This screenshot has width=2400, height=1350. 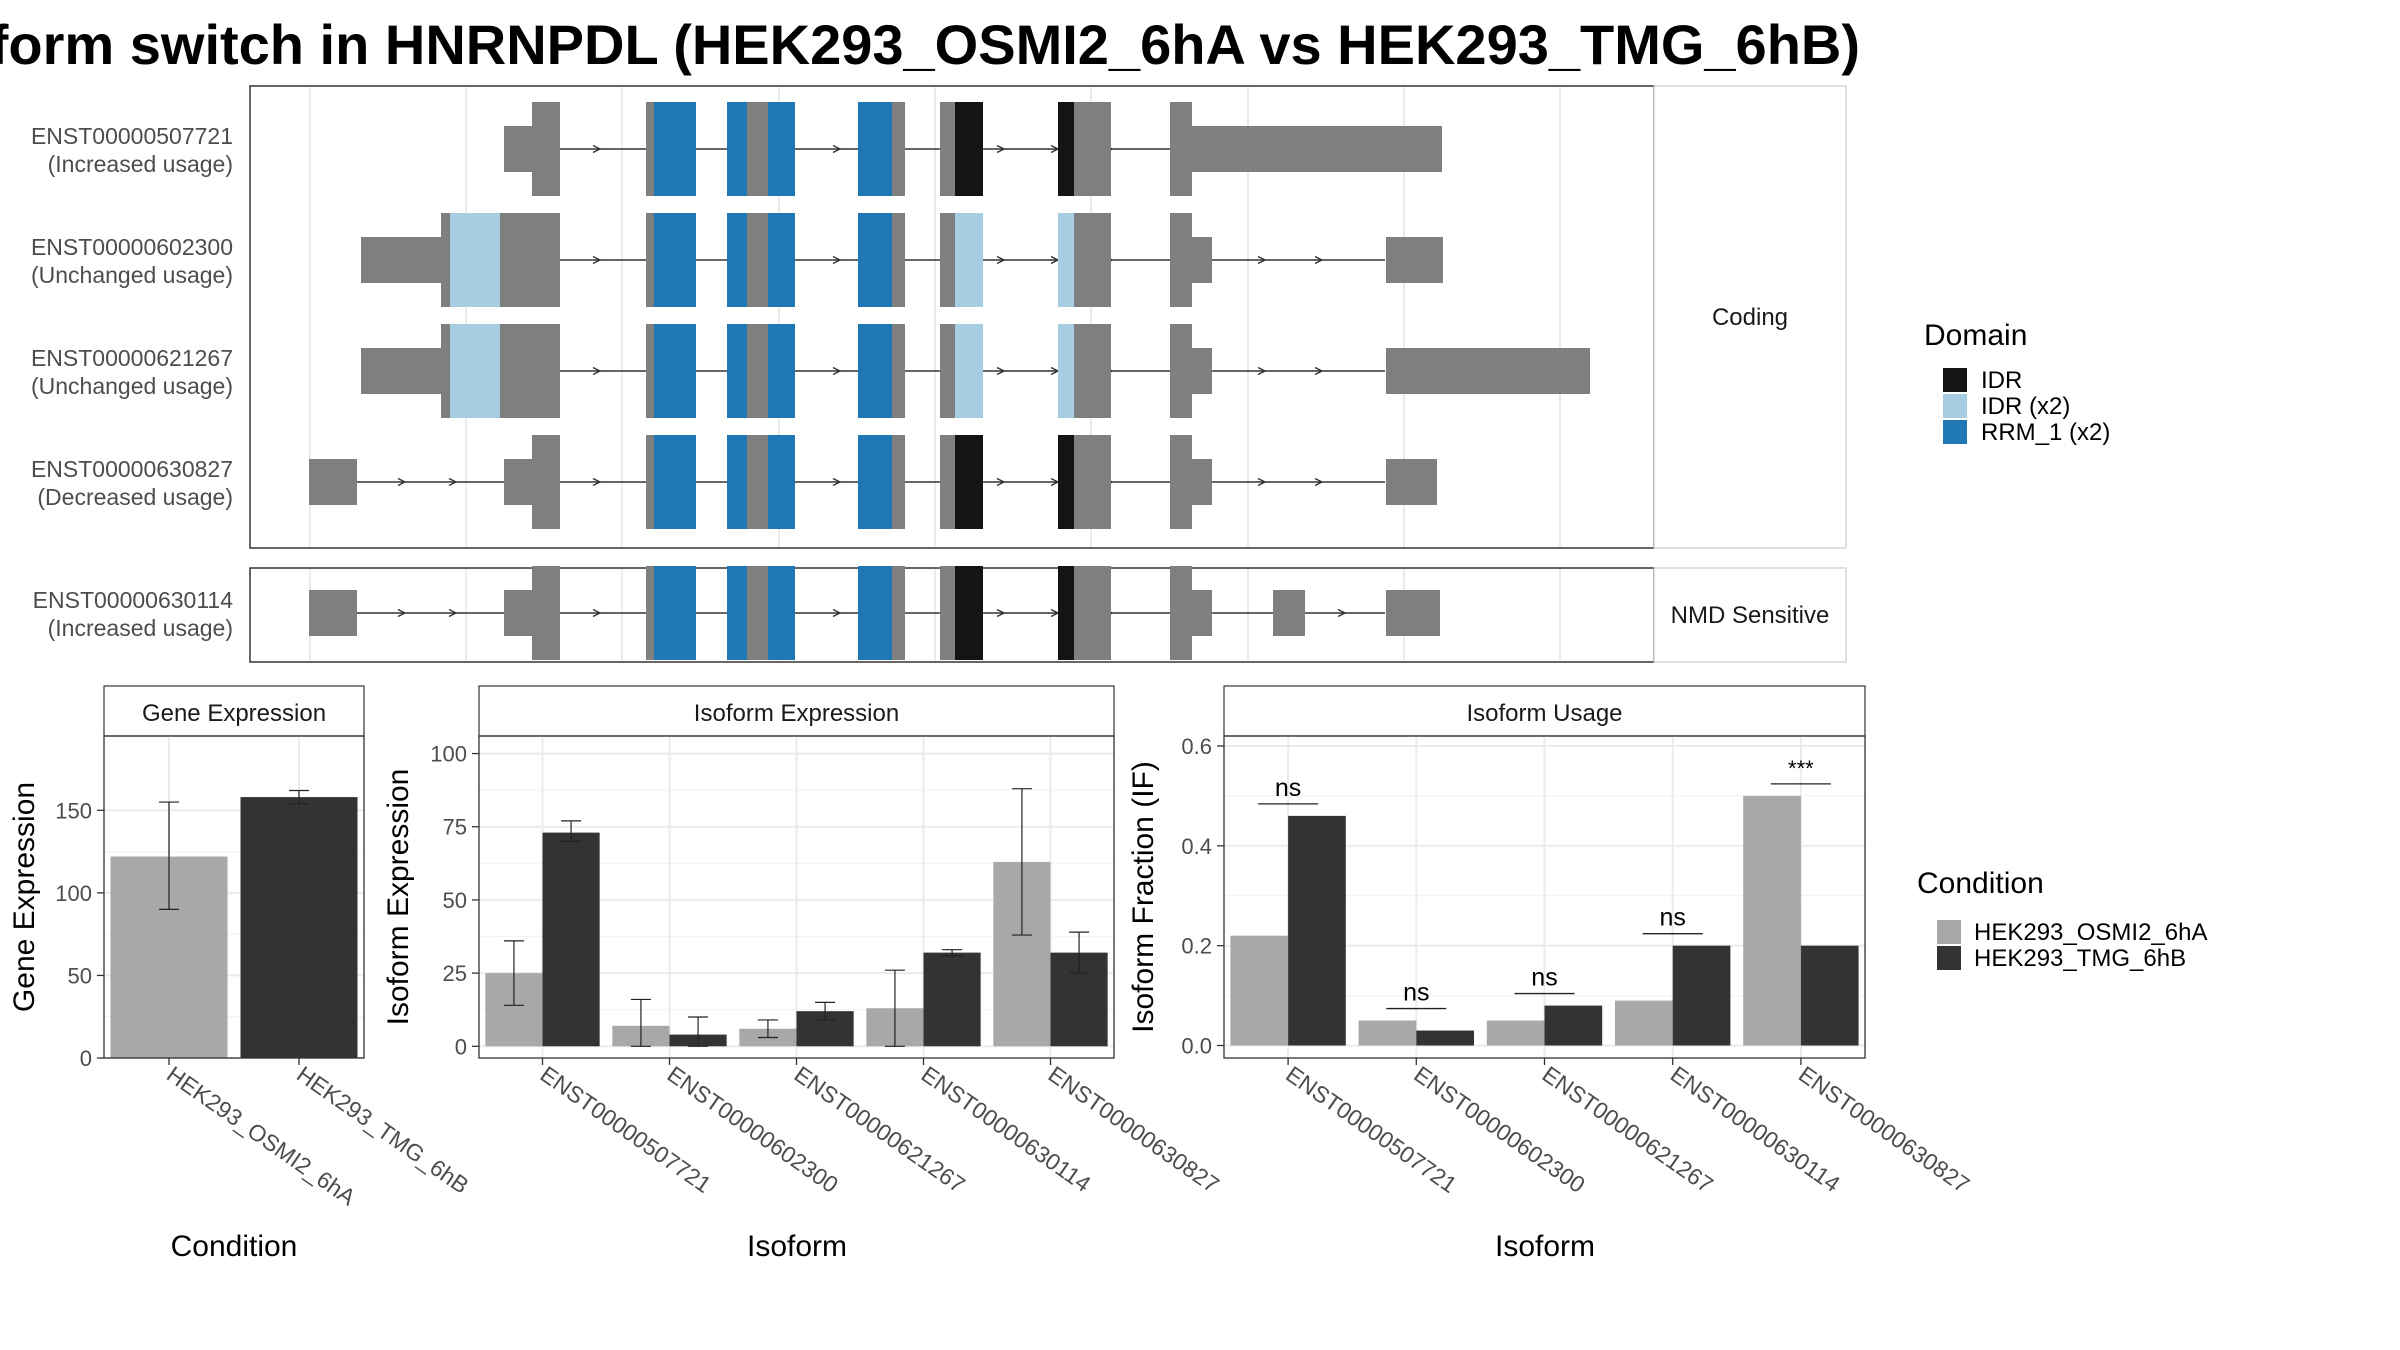 What do you see at coordinates (234, 713) in the screenshot?
I see `facet-strip-title: Gene Expression` at bounding box center [234, 713].